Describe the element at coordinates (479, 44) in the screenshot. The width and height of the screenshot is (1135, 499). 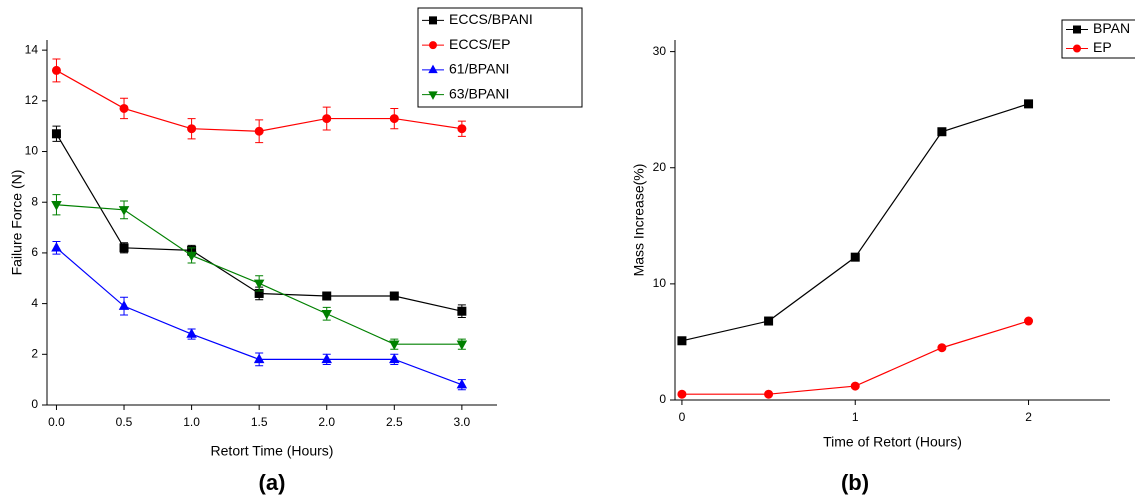
I see `legend-label: ECCS/EP` at that location.